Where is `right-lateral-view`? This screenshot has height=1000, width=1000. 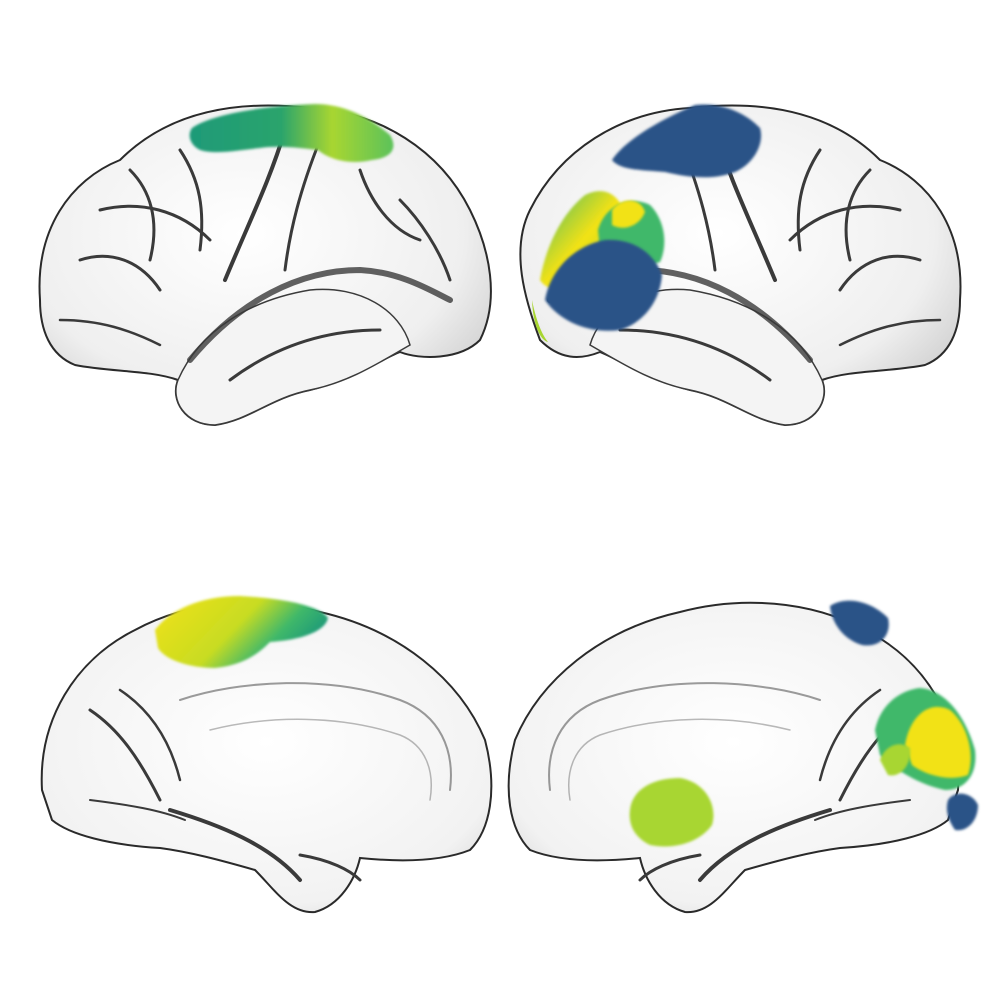 right-lateral-view is located at coordinates (740, 265).